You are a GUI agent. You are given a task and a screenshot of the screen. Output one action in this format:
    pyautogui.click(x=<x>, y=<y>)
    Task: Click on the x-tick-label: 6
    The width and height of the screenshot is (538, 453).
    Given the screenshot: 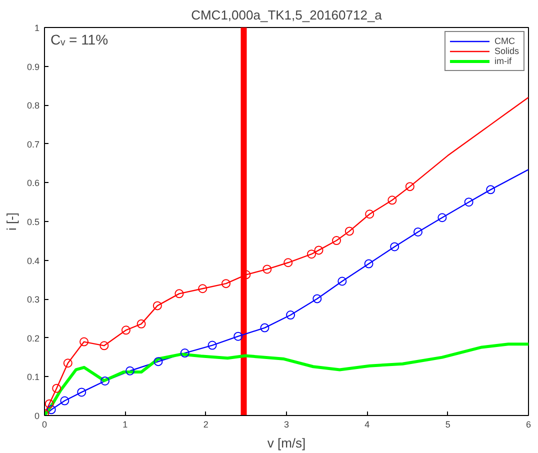 What is the action you would take?
    pyautogui.click(x=529, y=425)
    